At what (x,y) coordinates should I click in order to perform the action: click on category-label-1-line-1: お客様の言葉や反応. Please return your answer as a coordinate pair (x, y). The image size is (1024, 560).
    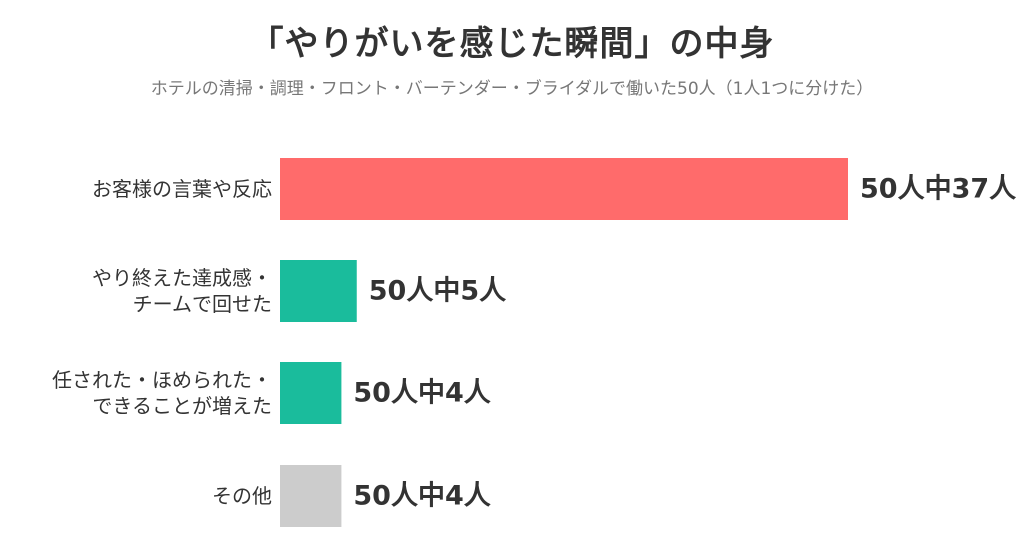
    Looking at the image, I should click on (182, 189).